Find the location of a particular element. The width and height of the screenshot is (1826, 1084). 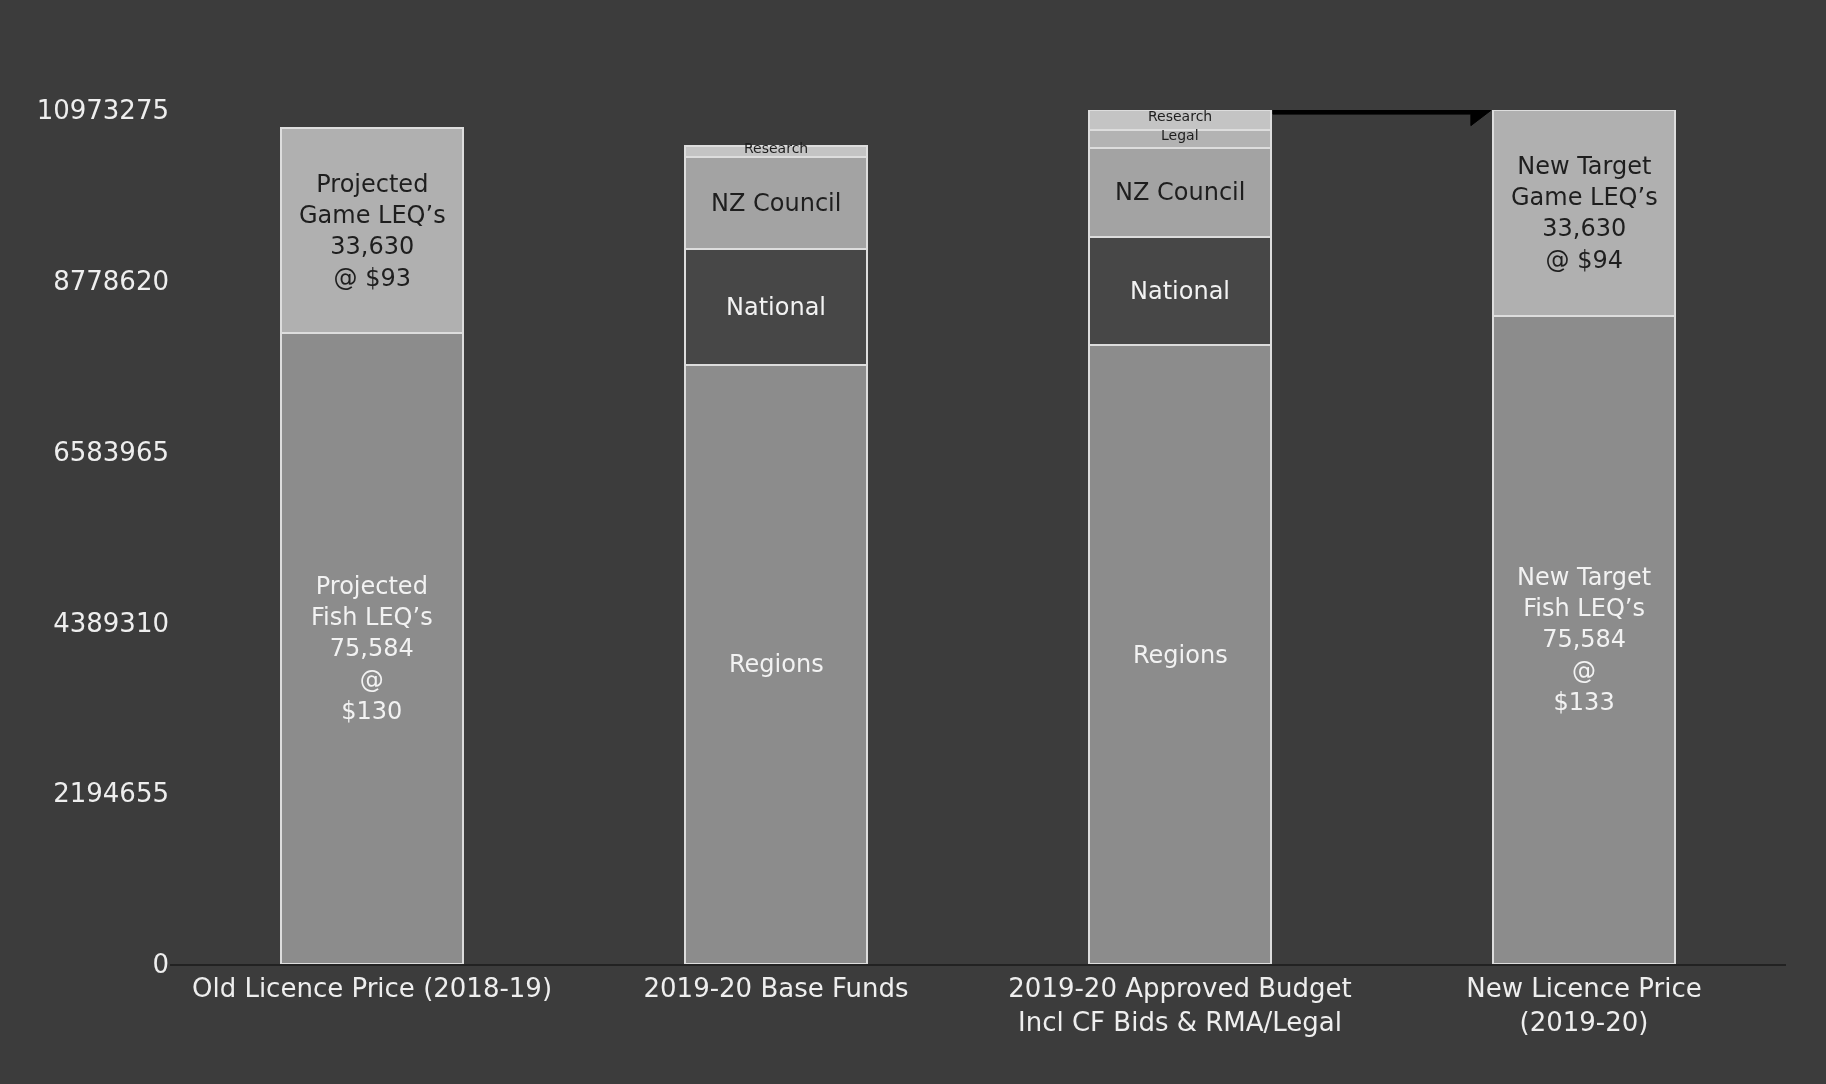

x-tick-label: New Licence Price (2019-20) is located at coordinates (1584, 1005).